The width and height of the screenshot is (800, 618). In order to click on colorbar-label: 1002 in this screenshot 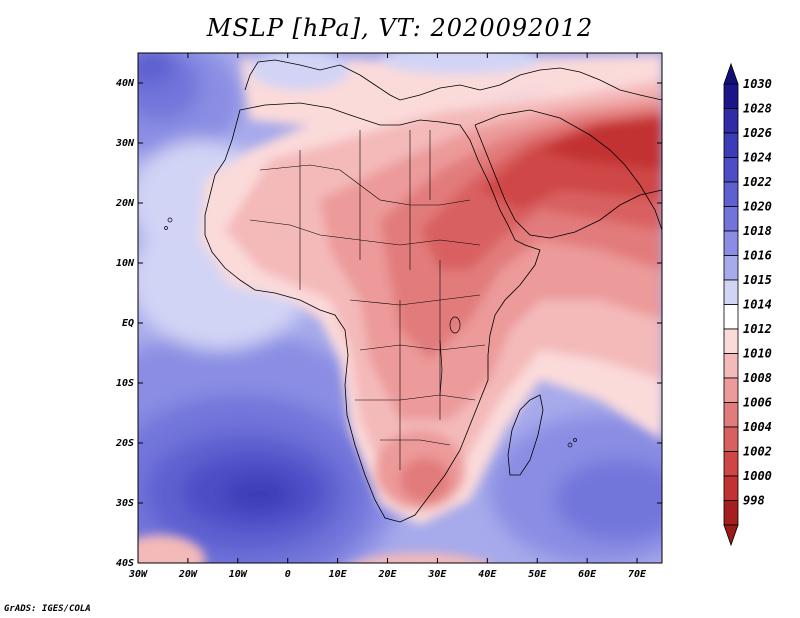, I will do `click(757, 452)`.